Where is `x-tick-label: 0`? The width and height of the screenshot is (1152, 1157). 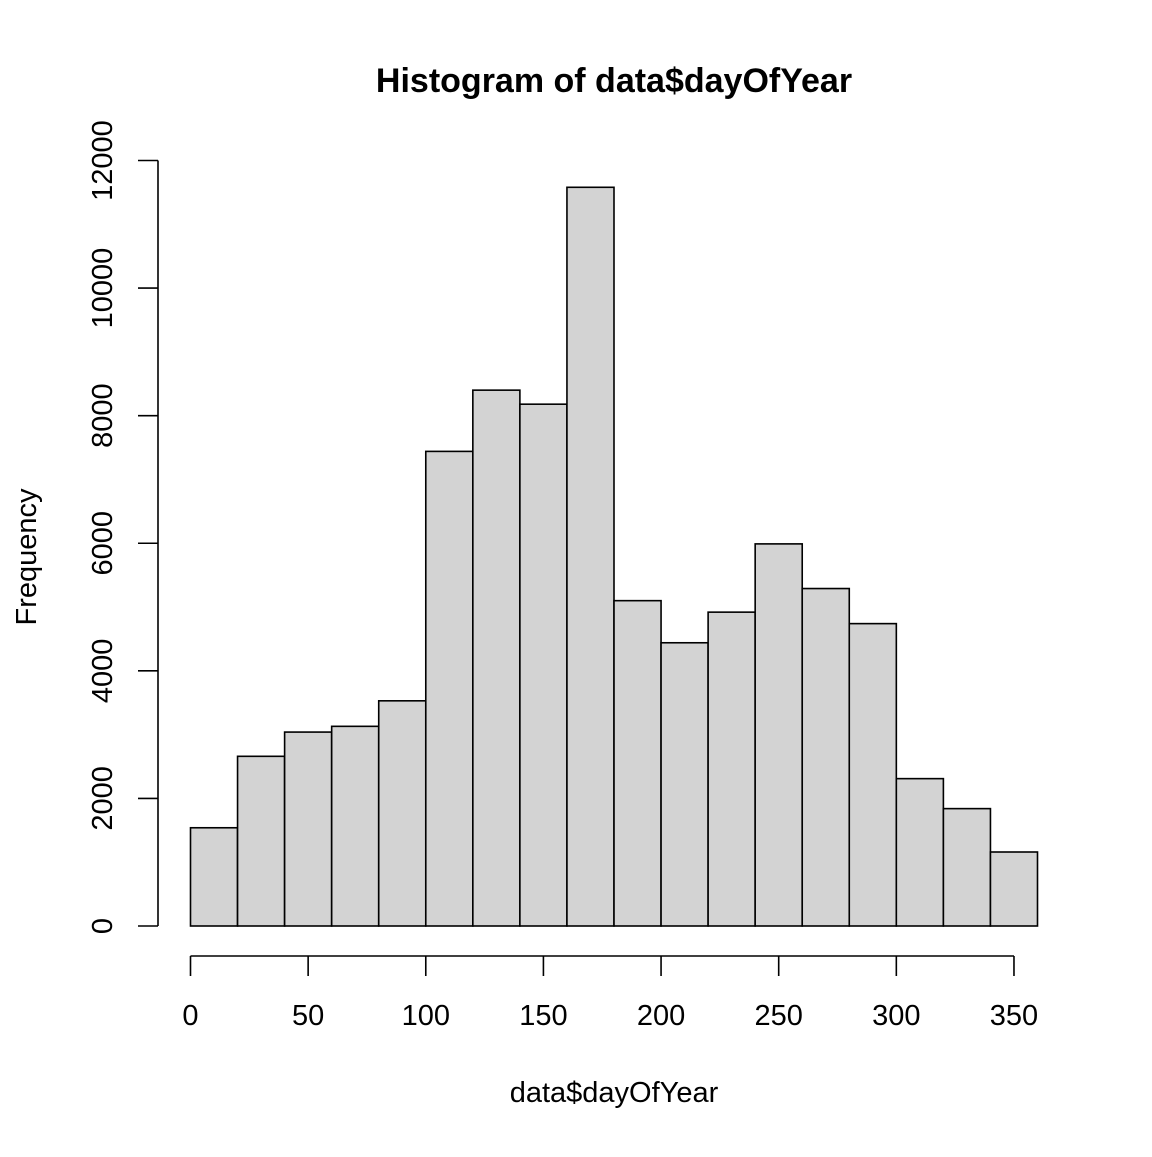
x-tick-label: 0 is located at coordinates (190, 1016).